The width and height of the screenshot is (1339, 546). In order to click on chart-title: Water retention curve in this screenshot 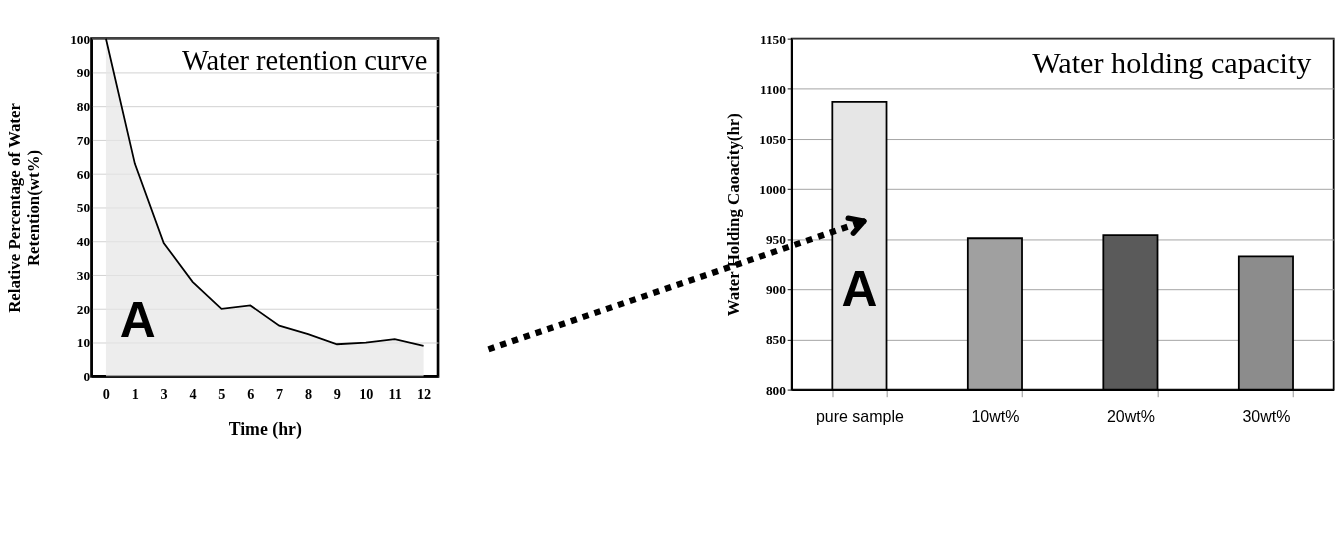, I will do `click(304, 60)`.